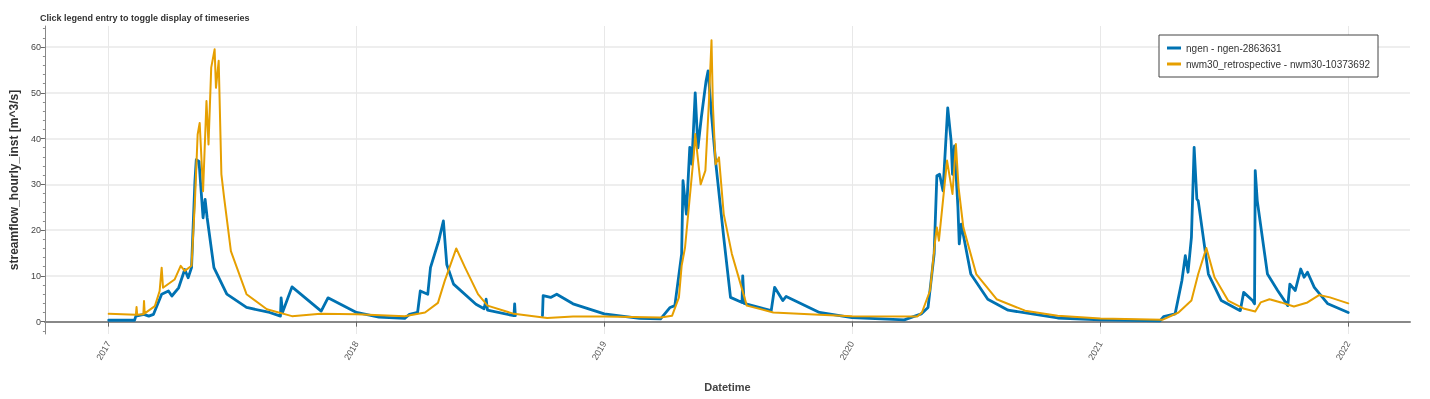  Describe the element at coordinates (35, 184) in the screenshot. I see `y-tick-label: 30` at that location.